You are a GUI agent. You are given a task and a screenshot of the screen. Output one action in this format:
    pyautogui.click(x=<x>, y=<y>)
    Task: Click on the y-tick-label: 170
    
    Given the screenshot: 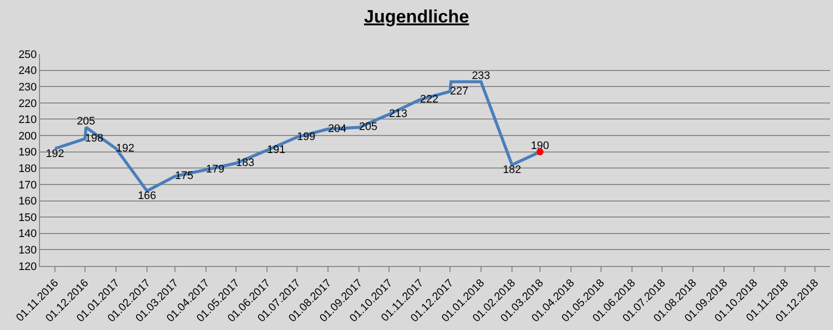 What is the action you would take?
    pyautogui.click(x=27, y=185)
    